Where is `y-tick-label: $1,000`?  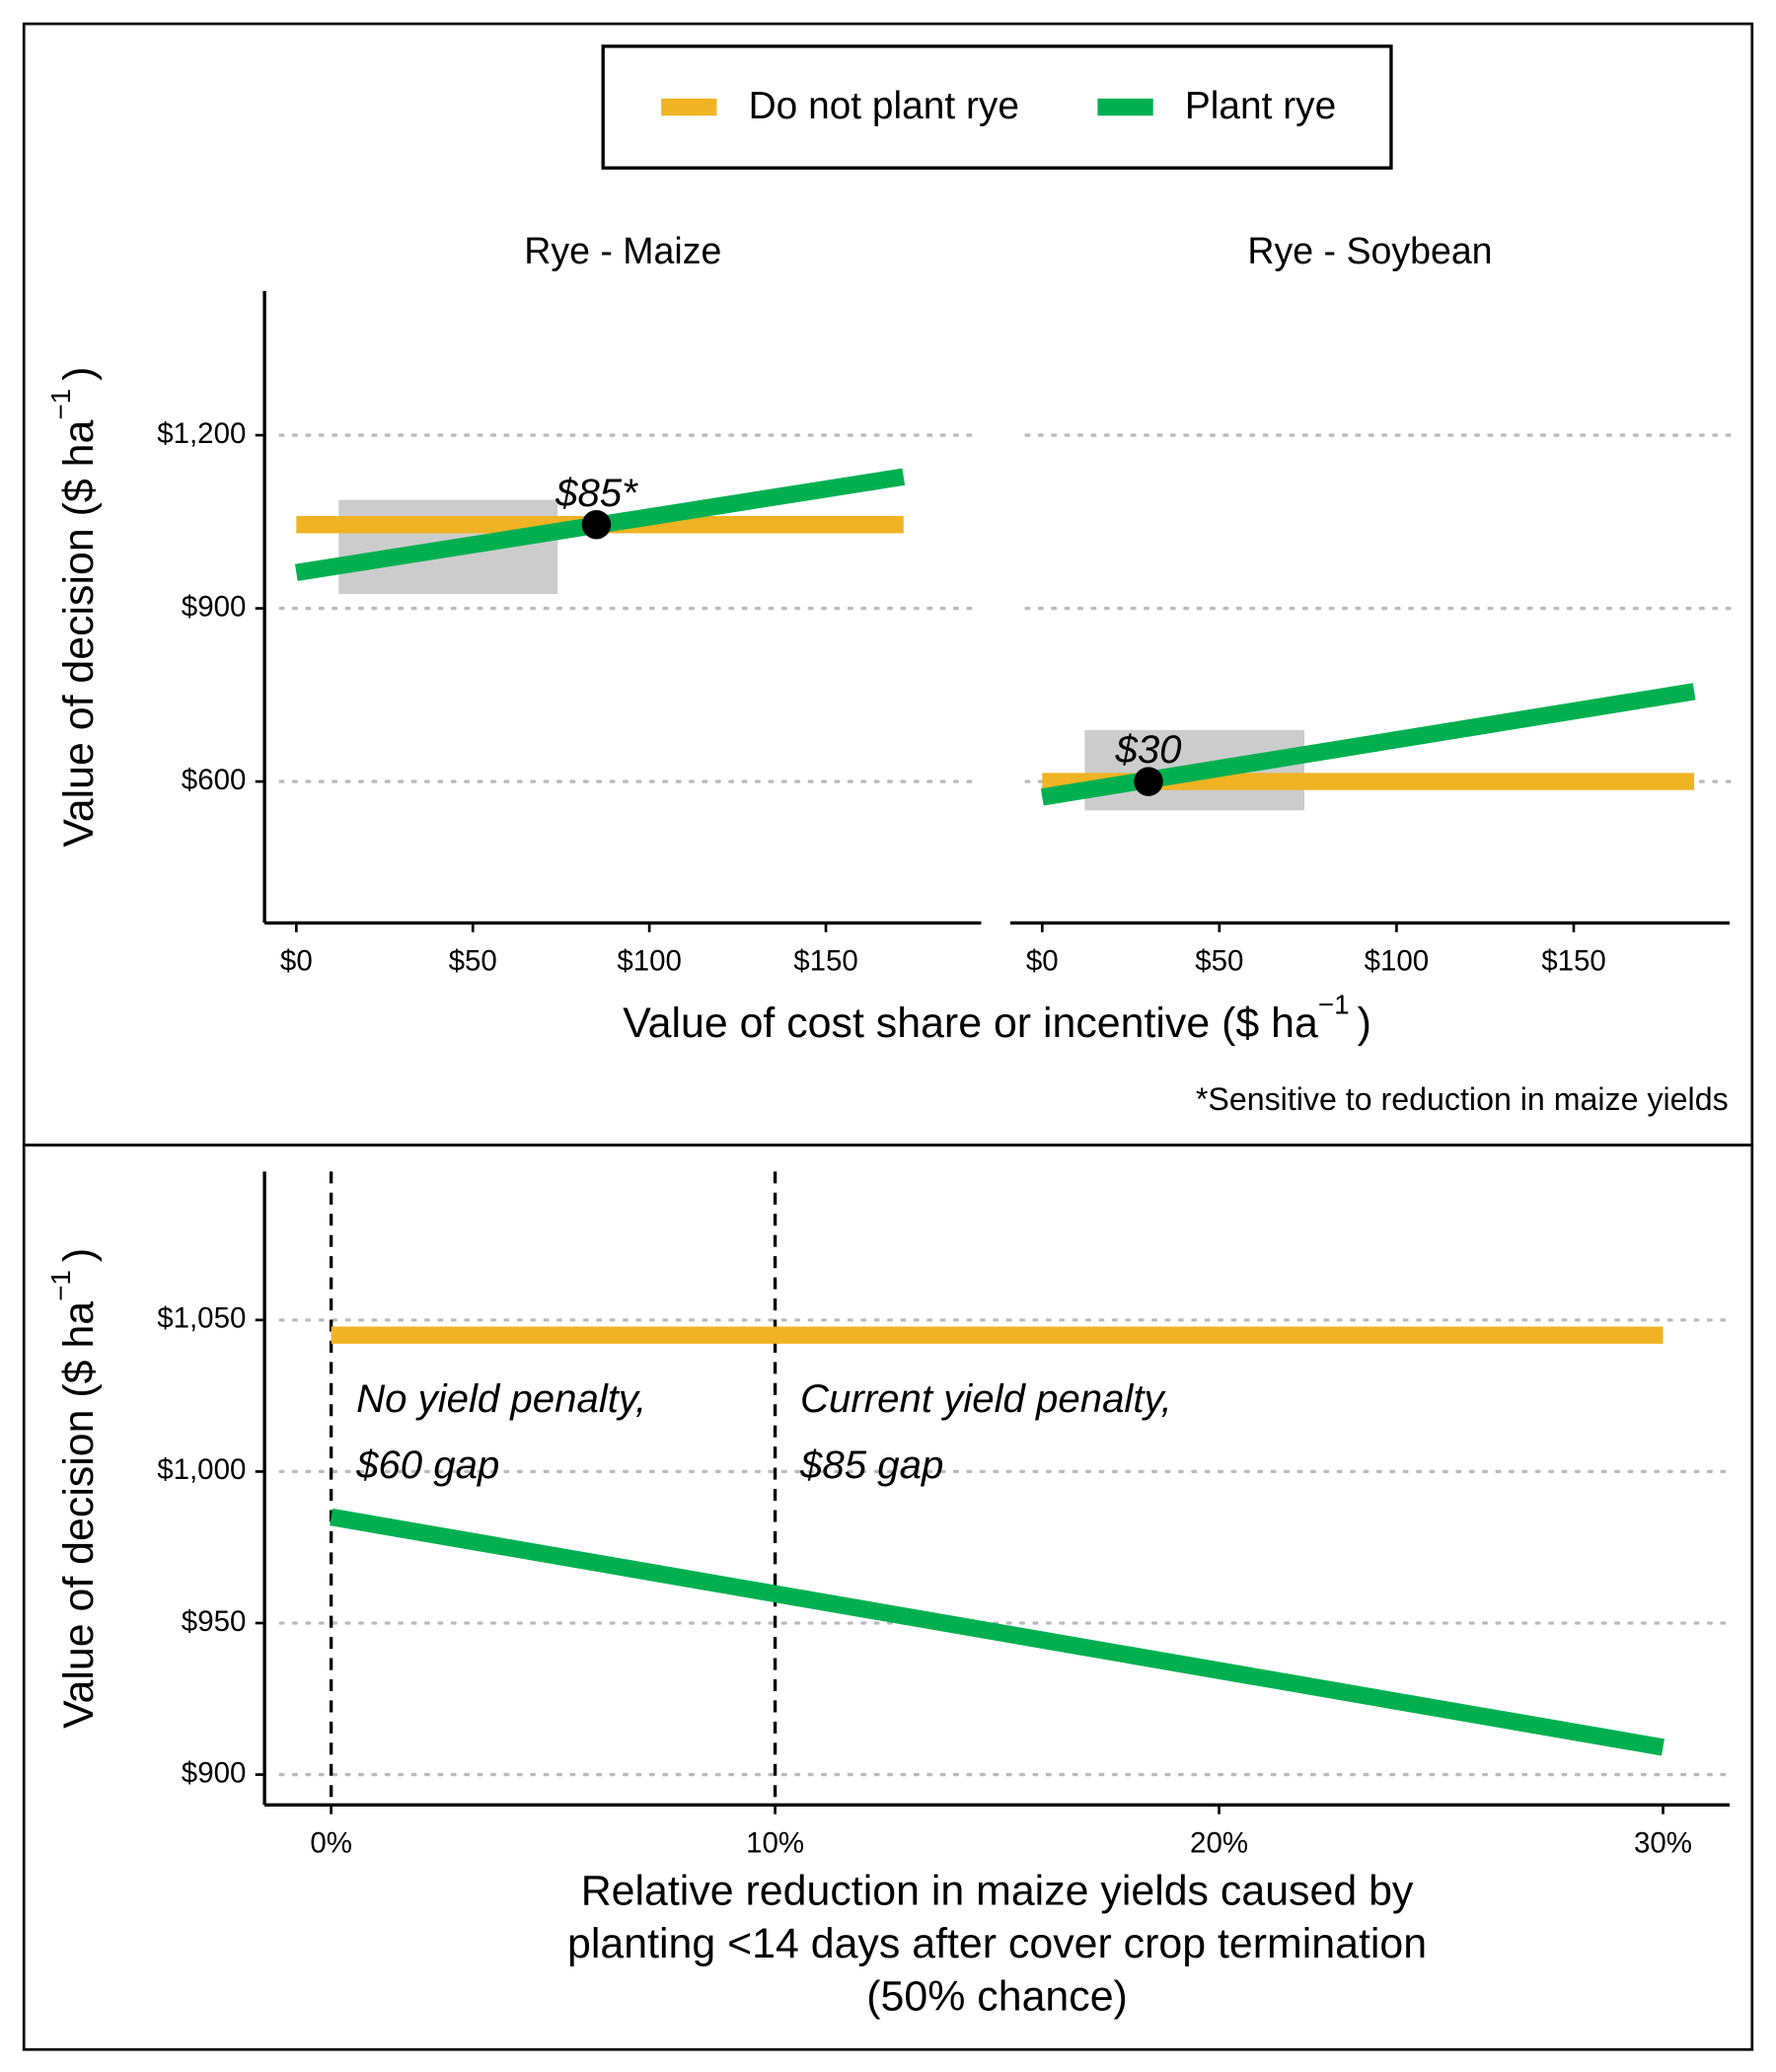
y-tick-label: $1,000 is located at coordinates (202, 1469).